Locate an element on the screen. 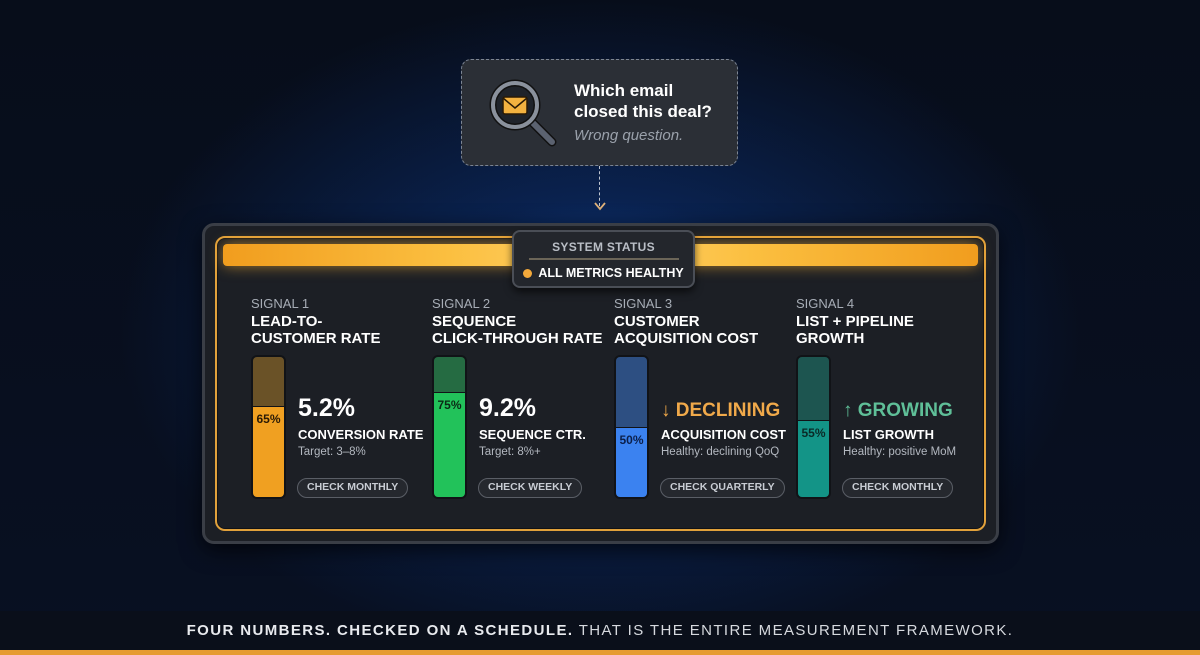  gauge-bar: 75% is located at coordinates (449, 427).